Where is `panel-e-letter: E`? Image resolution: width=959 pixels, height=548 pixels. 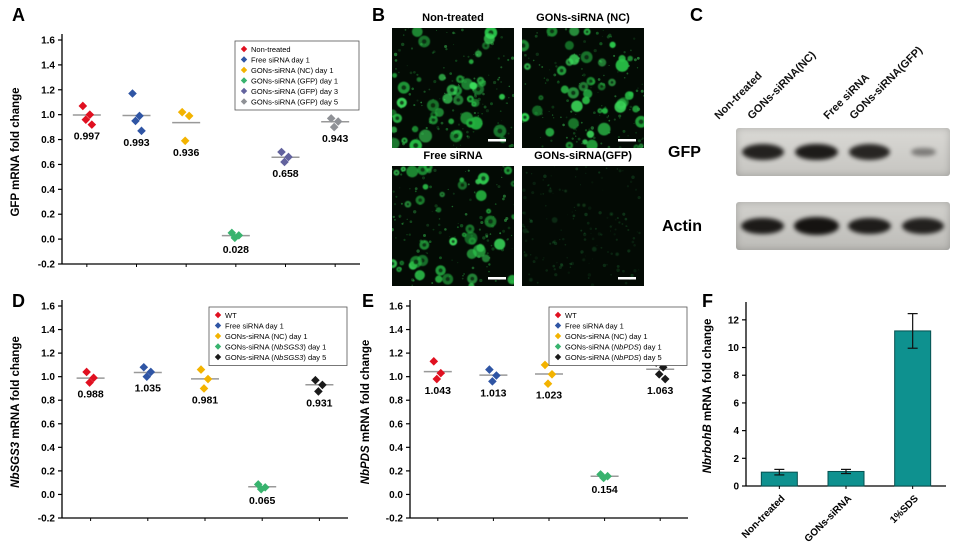 panel-e-letter: E is located at coordinates (368, 301).